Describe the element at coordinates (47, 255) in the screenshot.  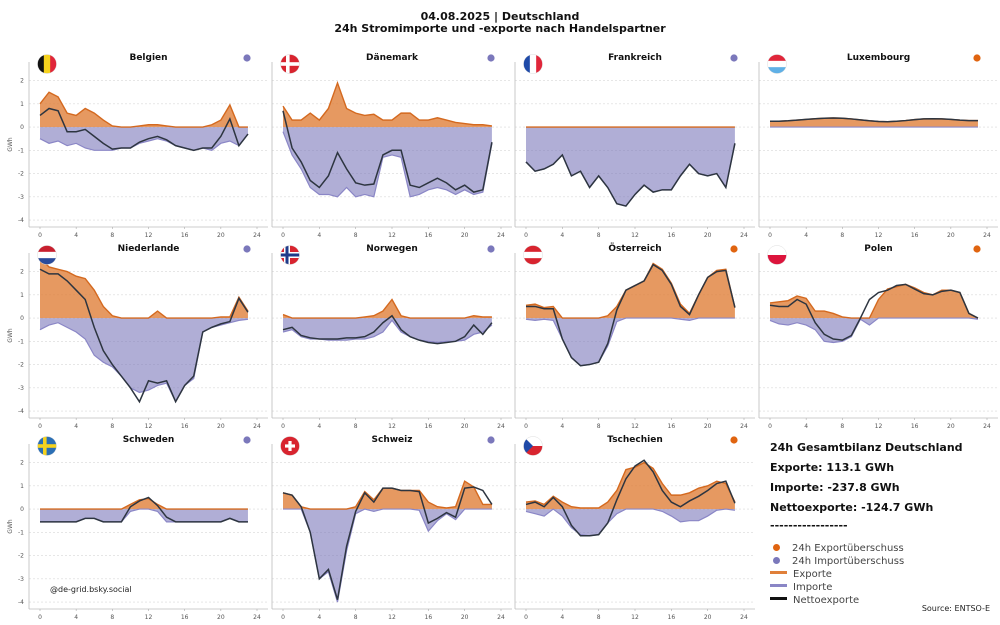
I see `flag-nl-icon` at that location.